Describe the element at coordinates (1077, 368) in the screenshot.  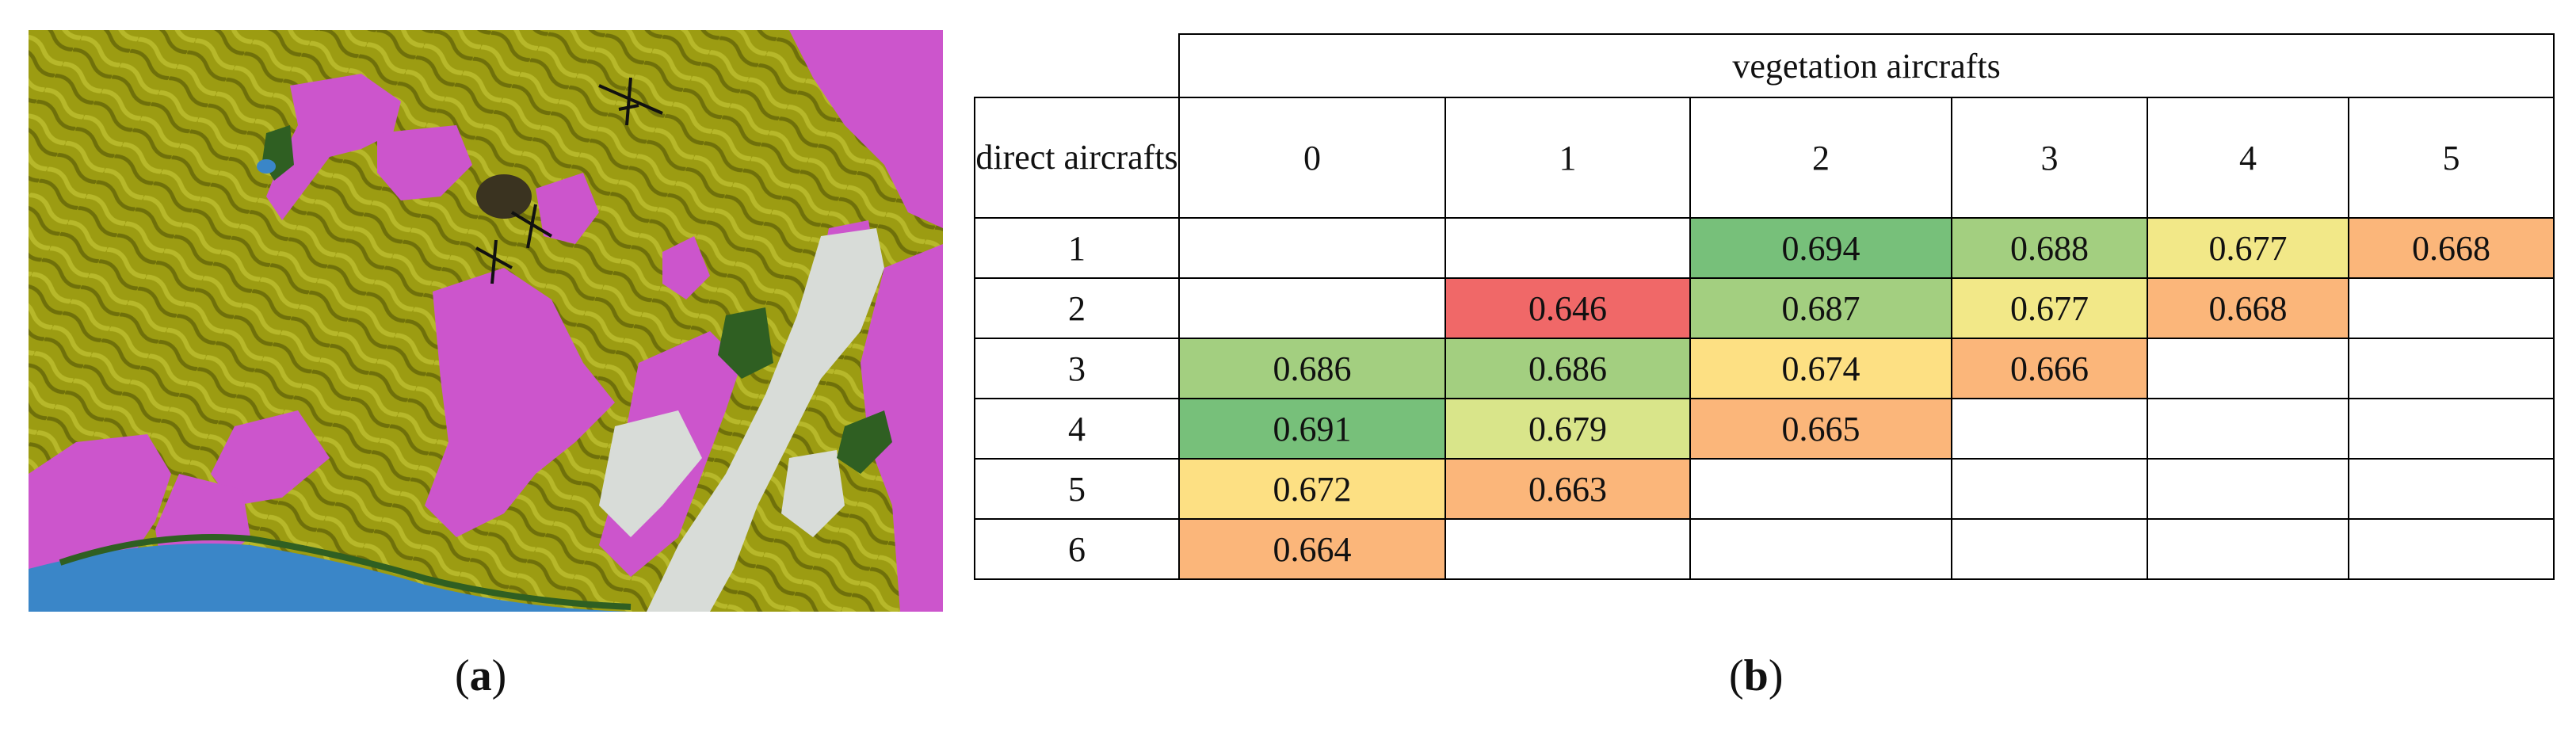
I see `row-label: 3` at that location.